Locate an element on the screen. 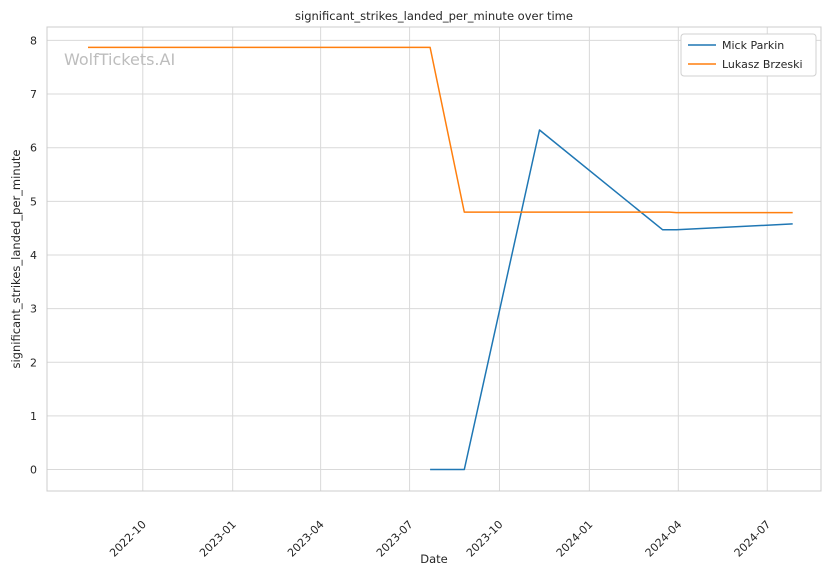  y-tick-label: 2 is located at coordinates (33, 362).